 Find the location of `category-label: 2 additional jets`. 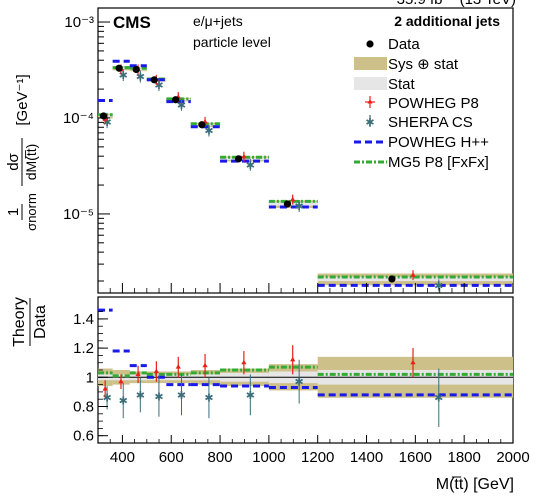

category-label: 2 additional jets is located at coordinates (447, 21).